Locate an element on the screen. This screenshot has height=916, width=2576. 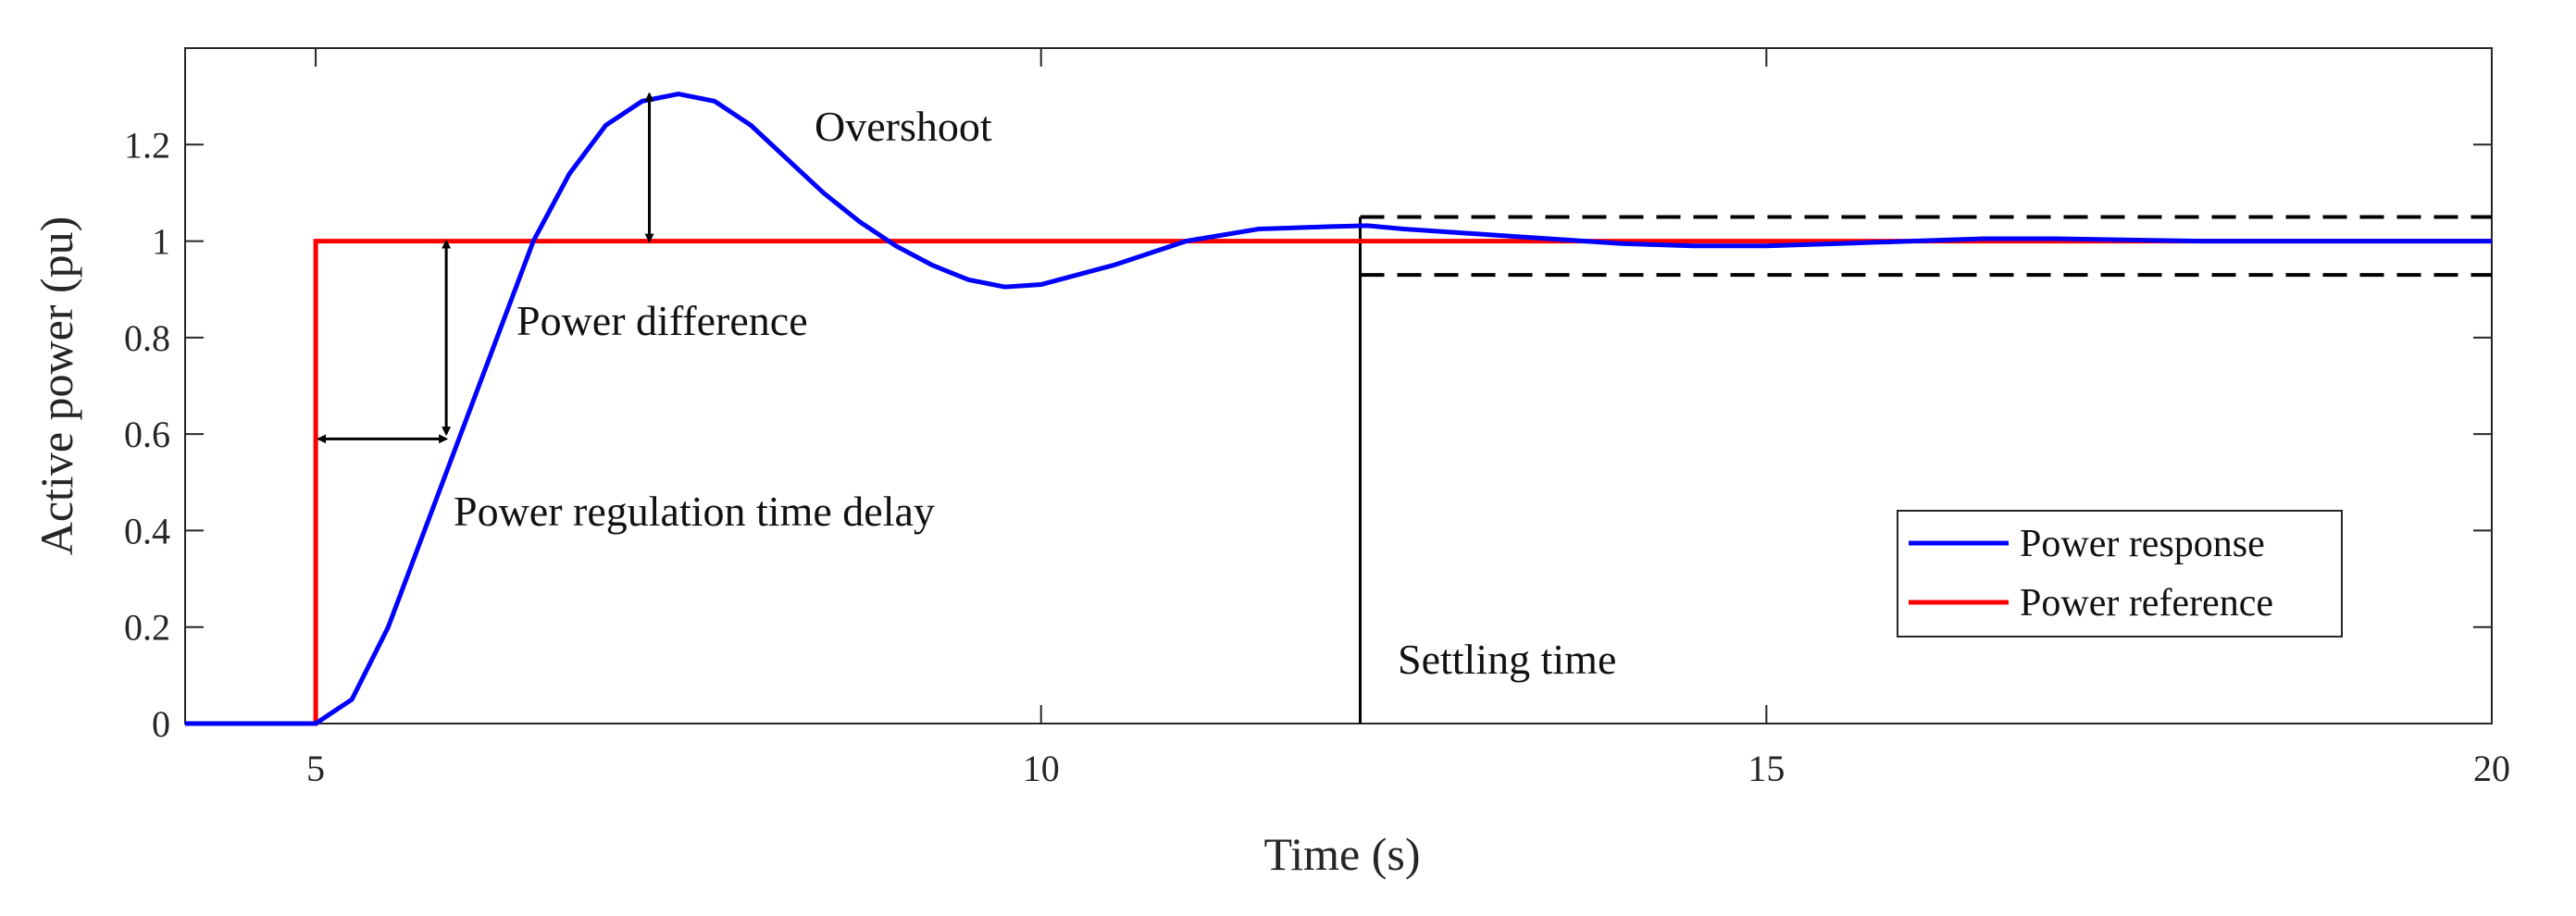
legend-label-power-response: Power response is located at coordinates (2142, 544).